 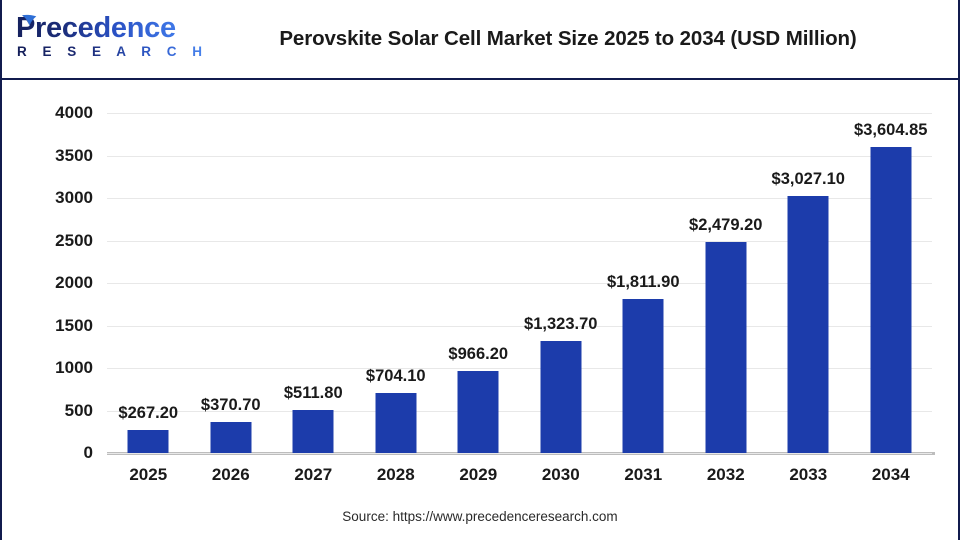 I want to click on bar-value-label: $3,027.10, so click(x=808, y=178).